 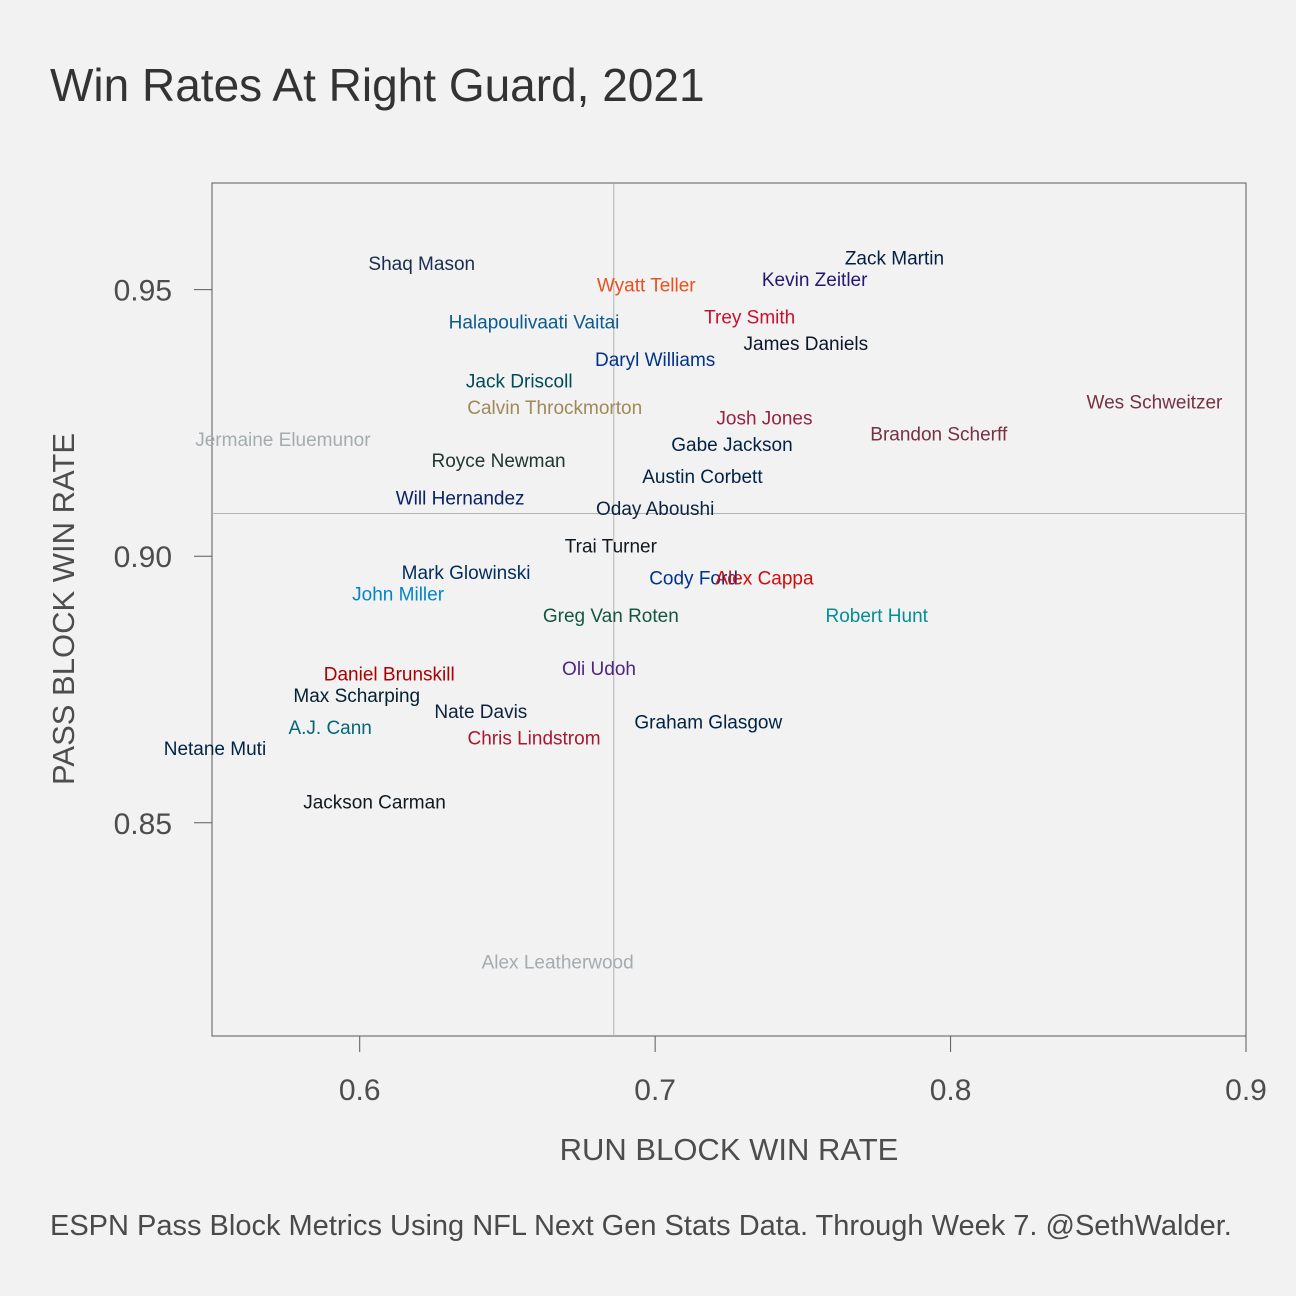 What do you see at coordinates (599, 669) in the screenshot?
I see `point-label: Oli Udoh` at bounding box center [599, 669].